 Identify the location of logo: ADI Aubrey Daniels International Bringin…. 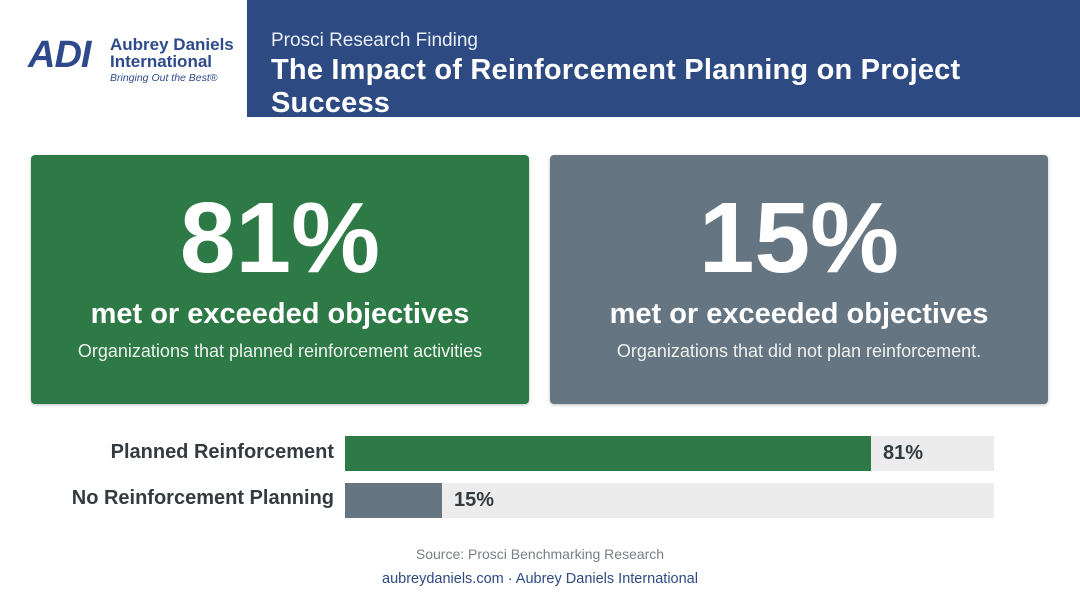
(123, 58).